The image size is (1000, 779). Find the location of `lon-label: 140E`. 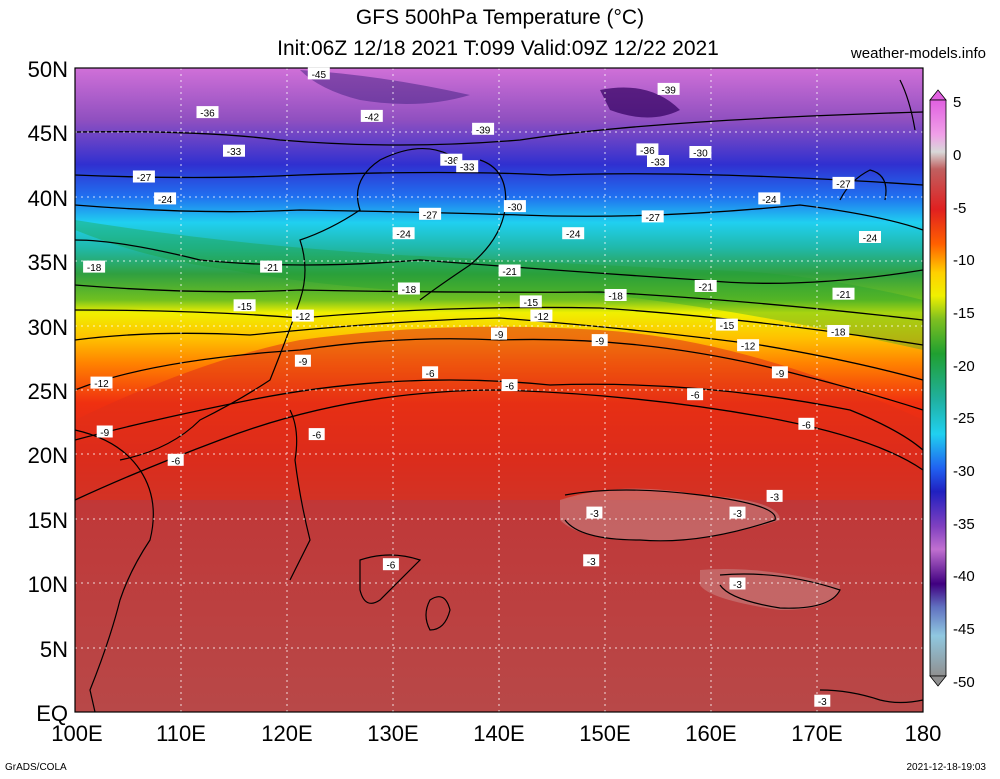

lon-label: 140E is located at coordinates (498, 733).